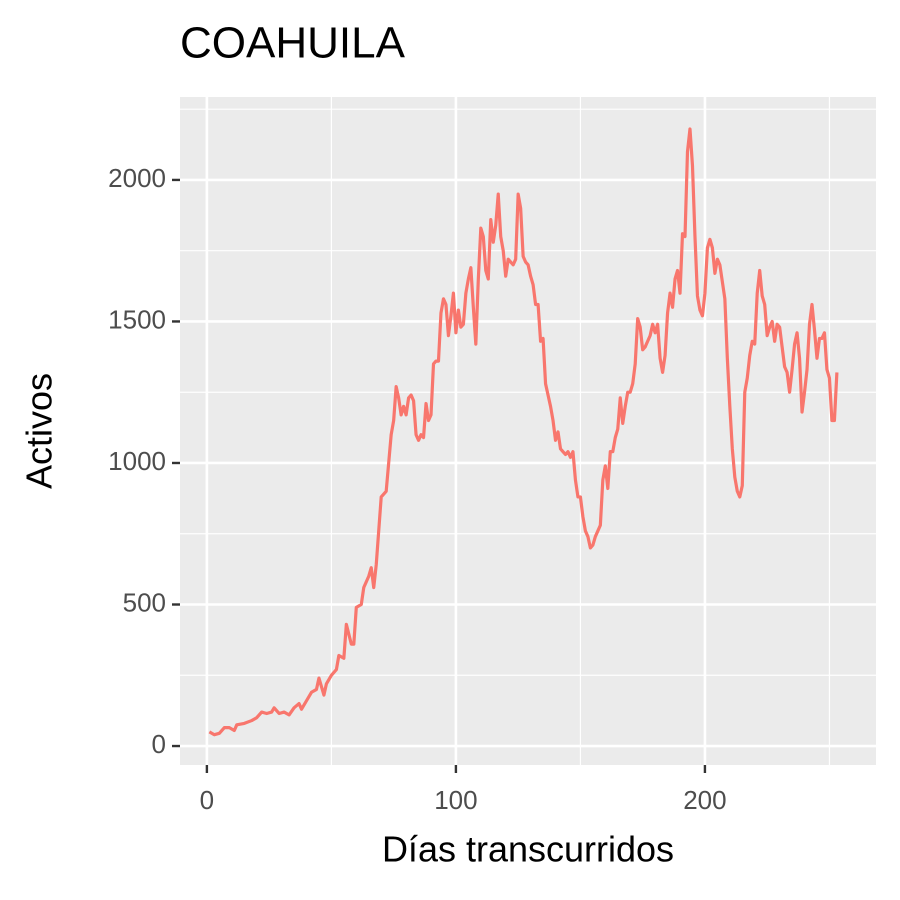 The height and width of the screenshot is (900, 900). What do you see at coordinates (455, 800) in the screenshot?
I see `x-tick-label: 100` at bounding box center [455, 800].